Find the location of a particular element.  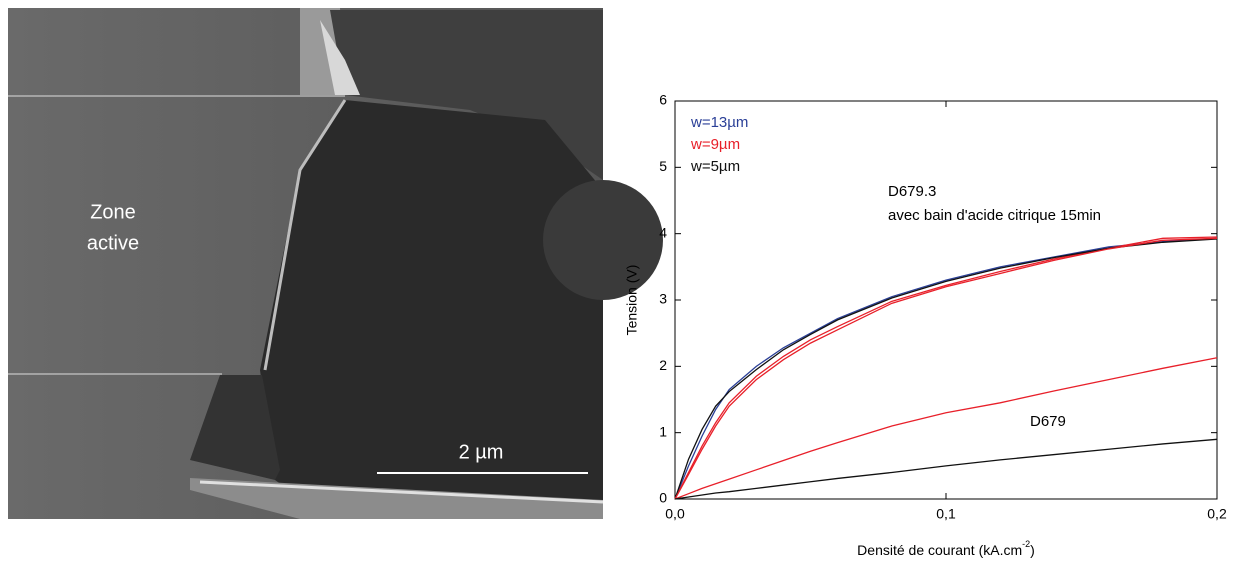

legend-entry: w=5µm is located at coordinates (715, 166).